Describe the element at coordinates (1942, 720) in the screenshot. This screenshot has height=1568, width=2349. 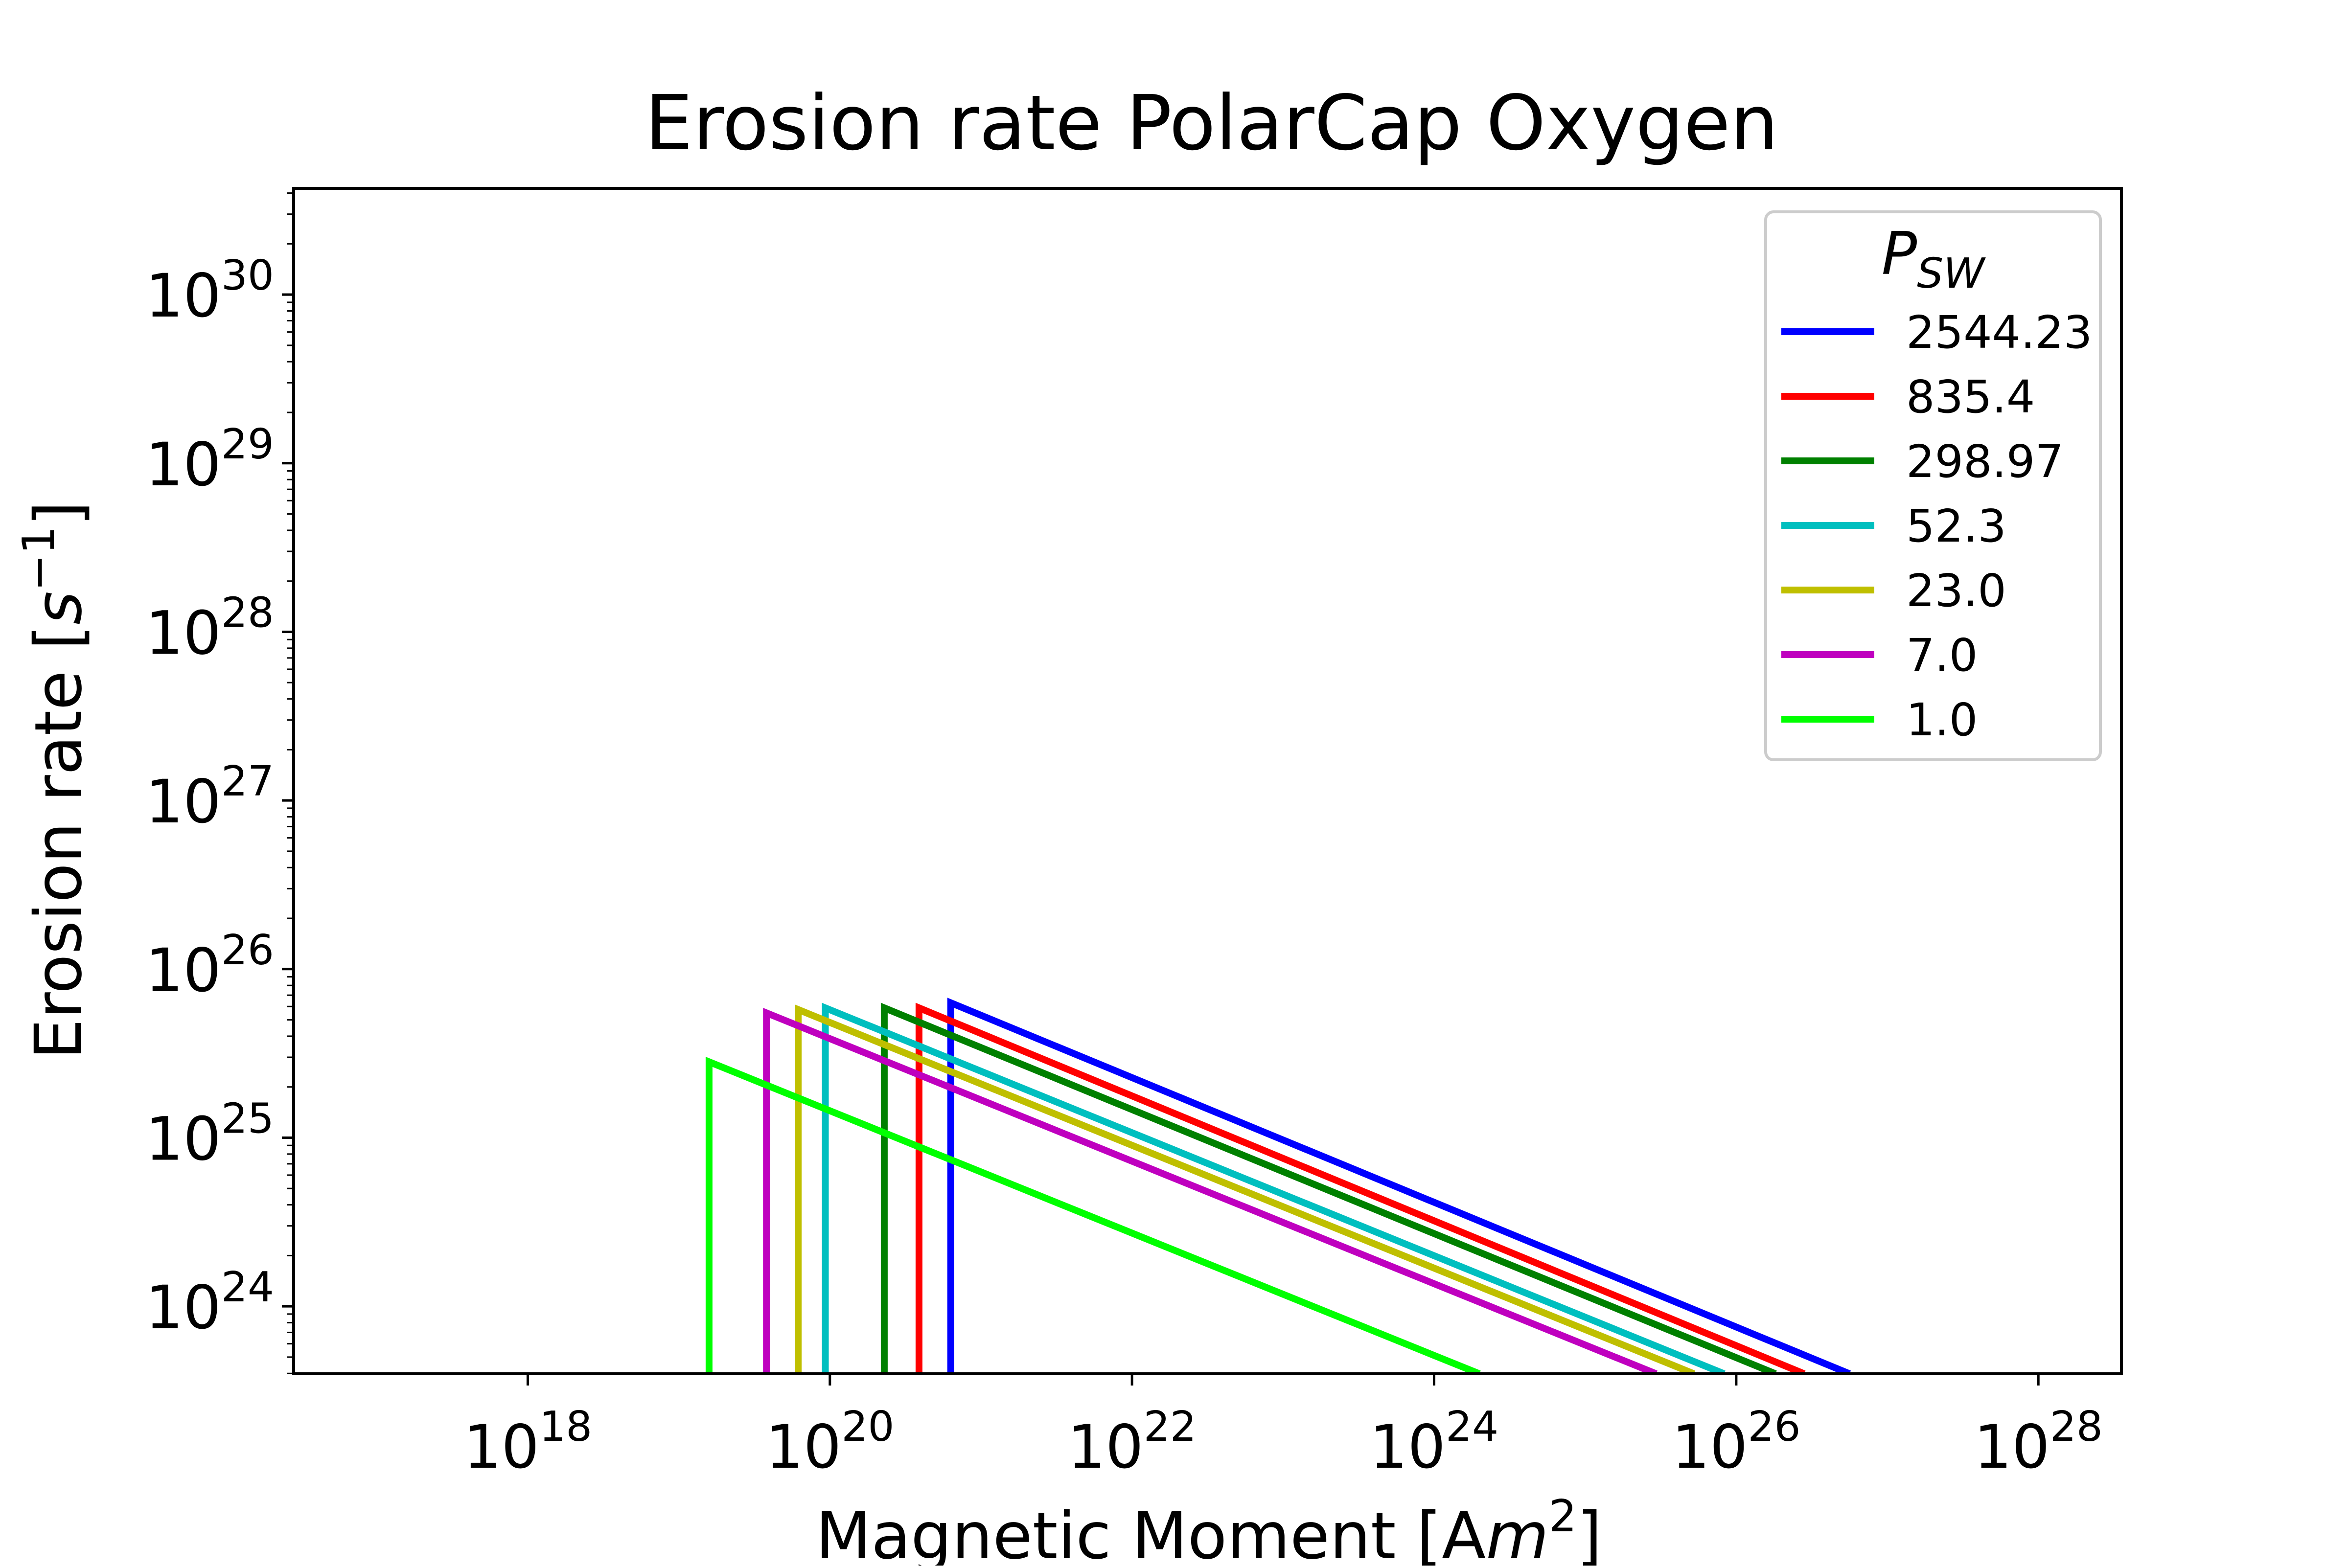
I see `legend-label-6: 1.0` at that location.